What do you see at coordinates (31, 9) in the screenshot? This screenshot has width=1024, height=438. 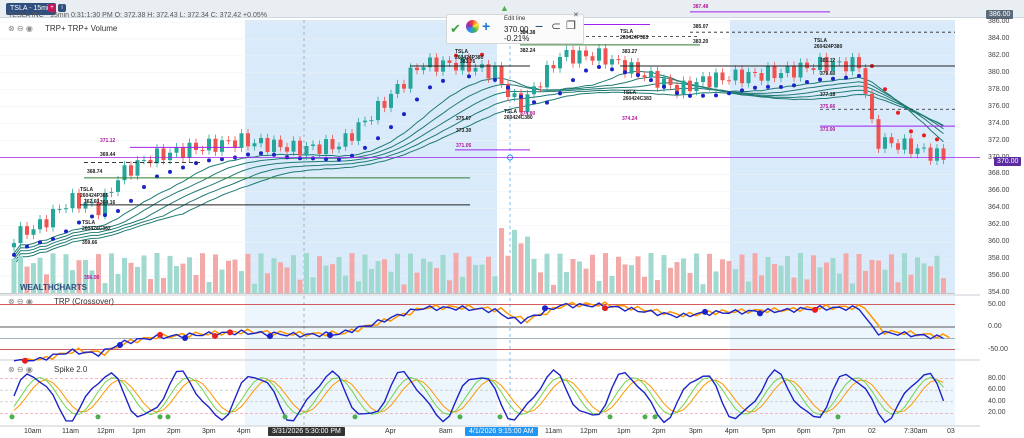 I see `symbol-tab: TSLA - 15min` at bounding box center [31, 9].